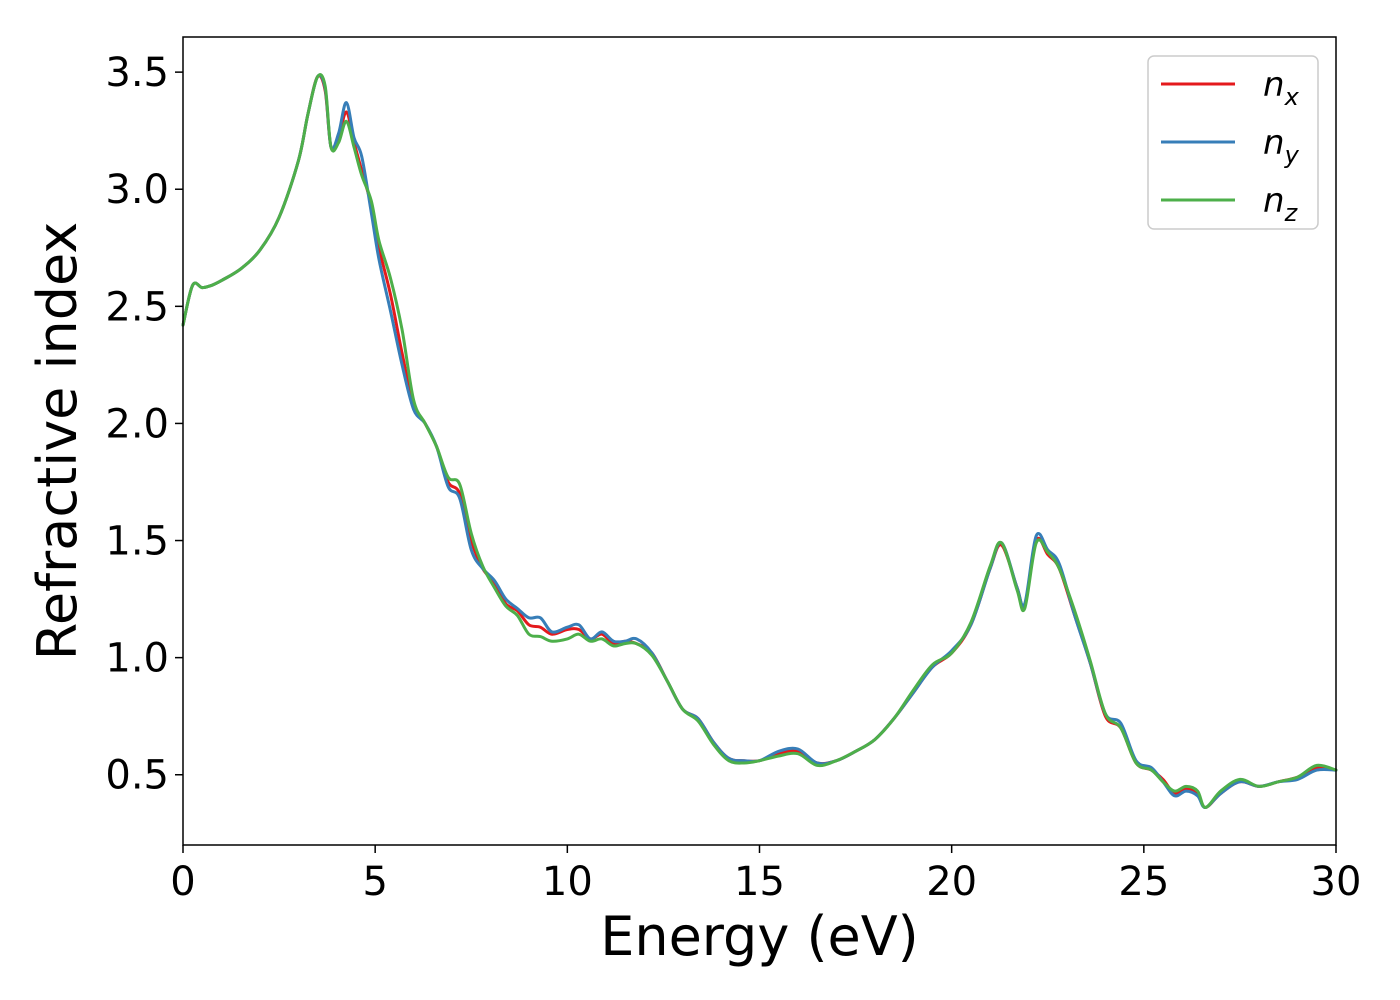 The image size is (1400, 1000). Describe the element at coordinates (137, 190) in the screenshot. I see `y-tick-label: 3.0` at that location.